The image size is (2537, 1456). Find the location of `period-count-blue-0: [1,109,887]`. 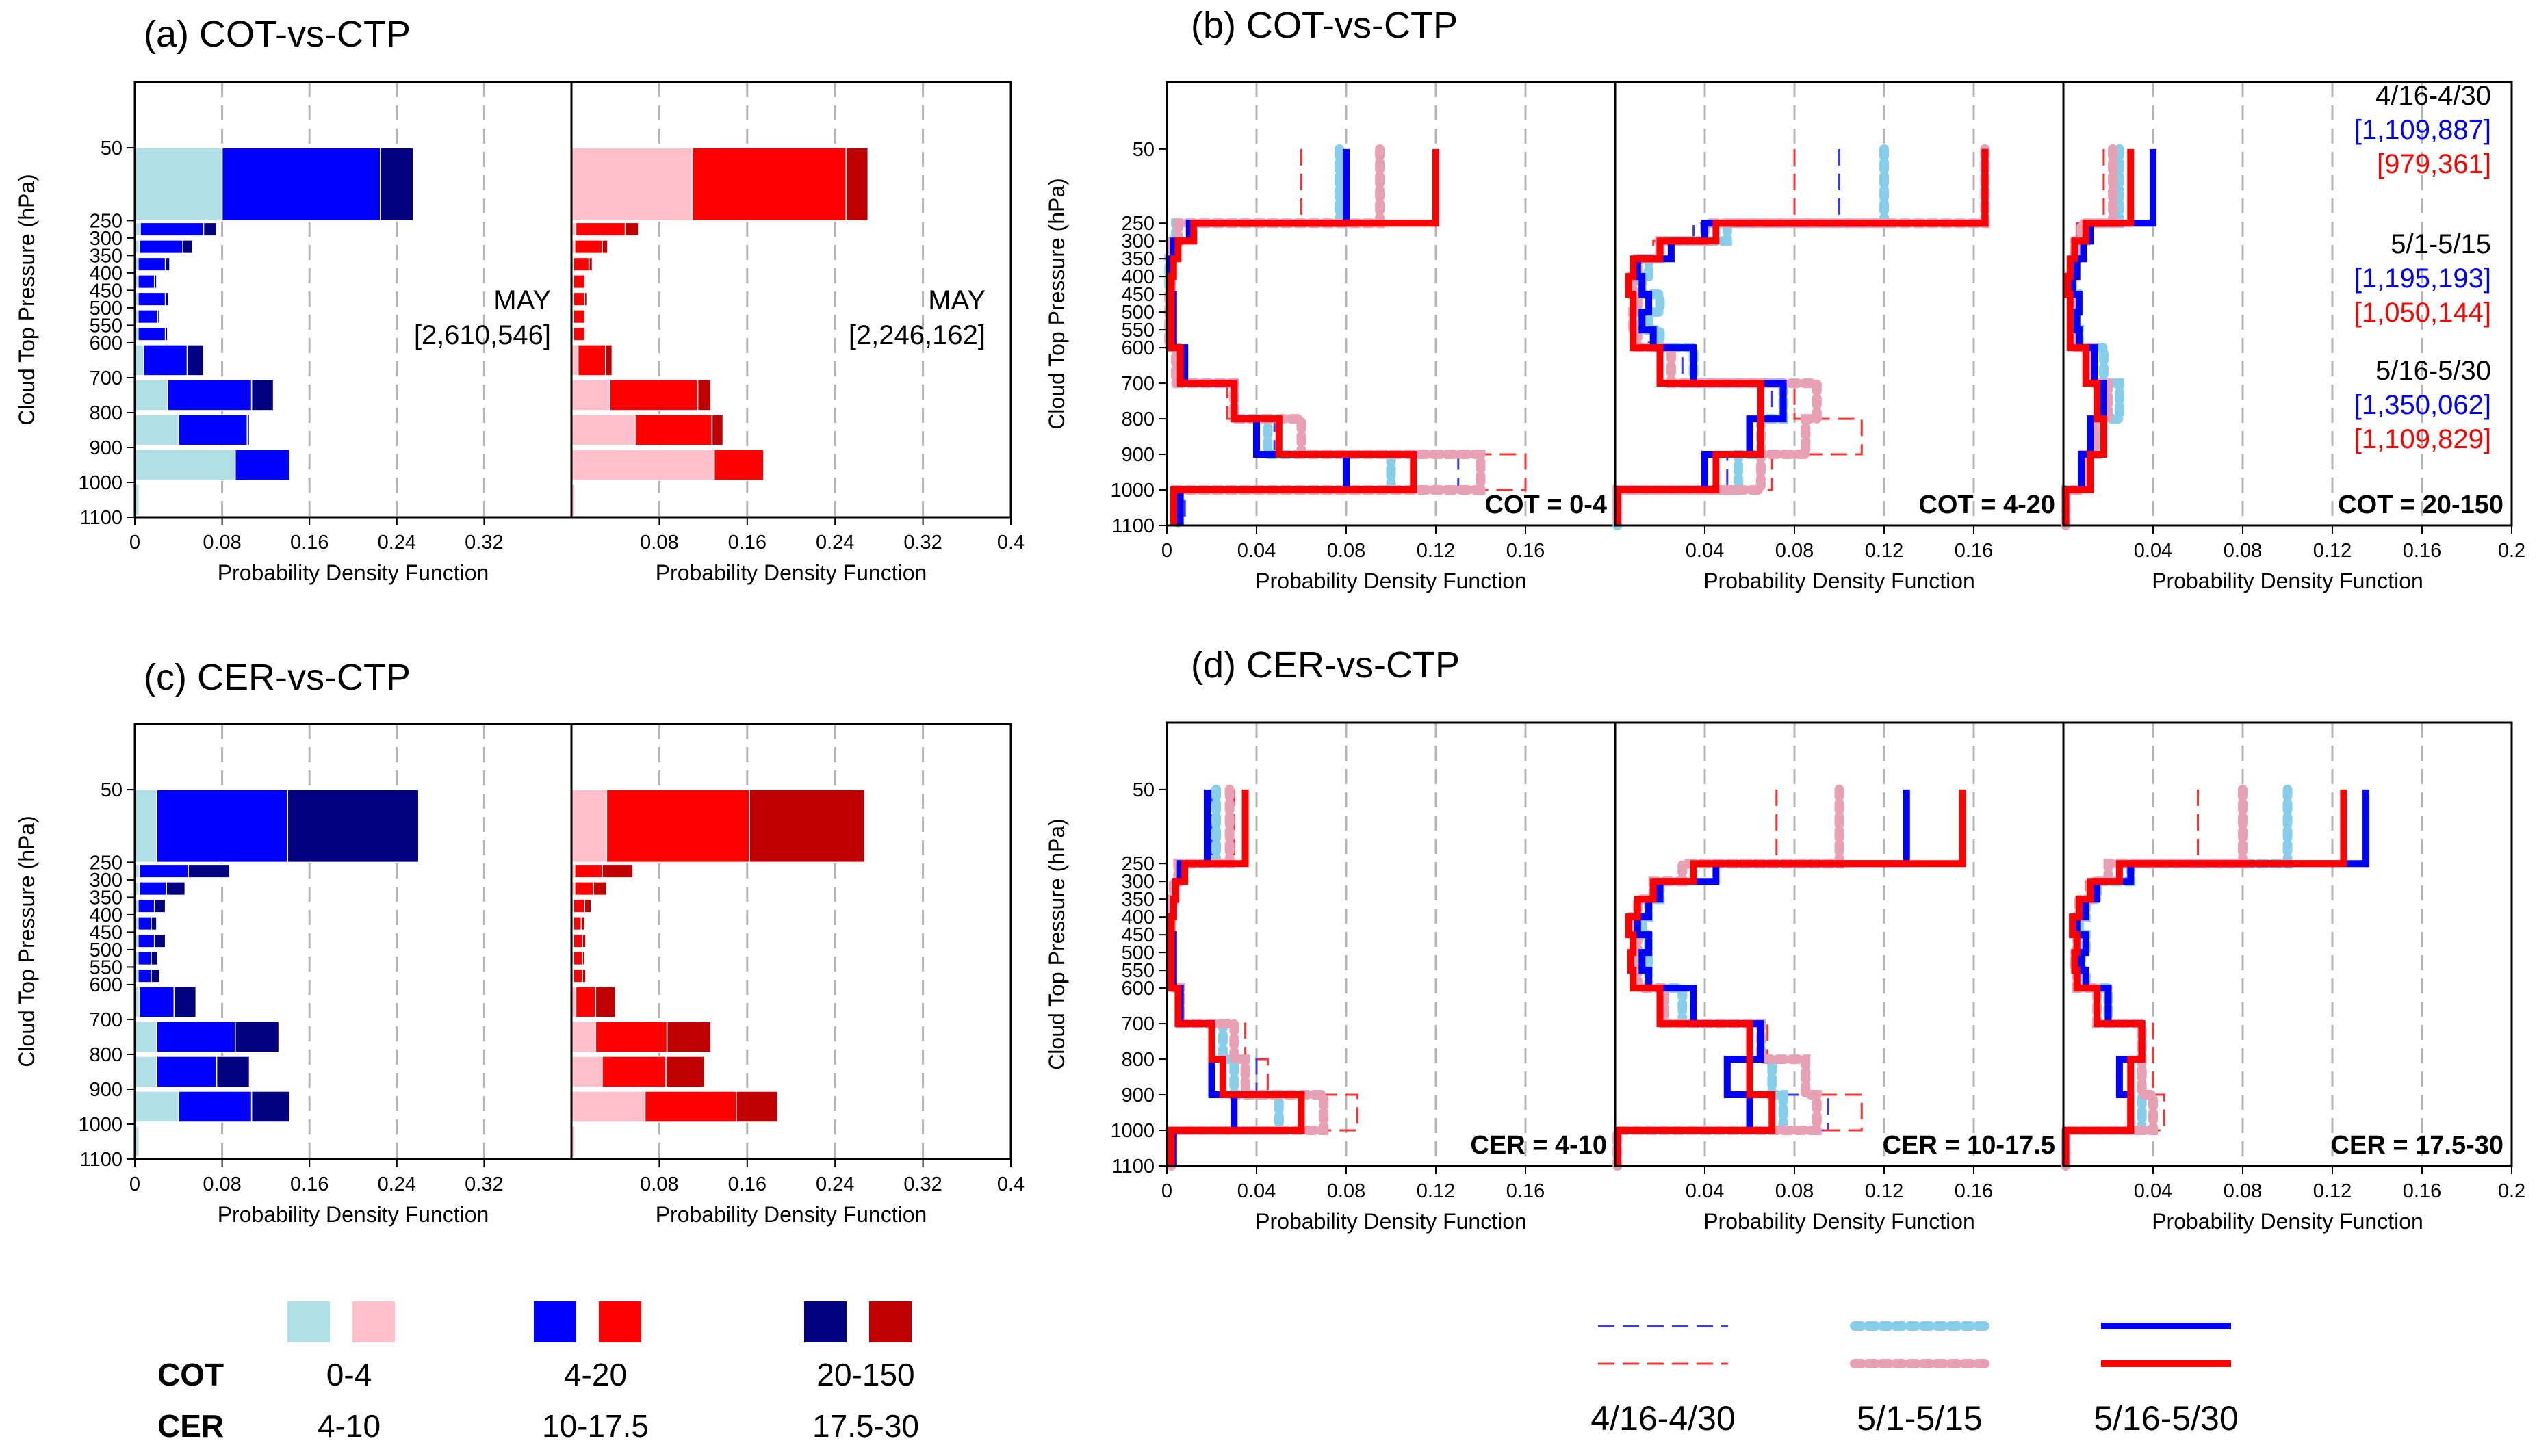

period-count-blue-0: [1,109,887] is located at coordinates (2422, 130).